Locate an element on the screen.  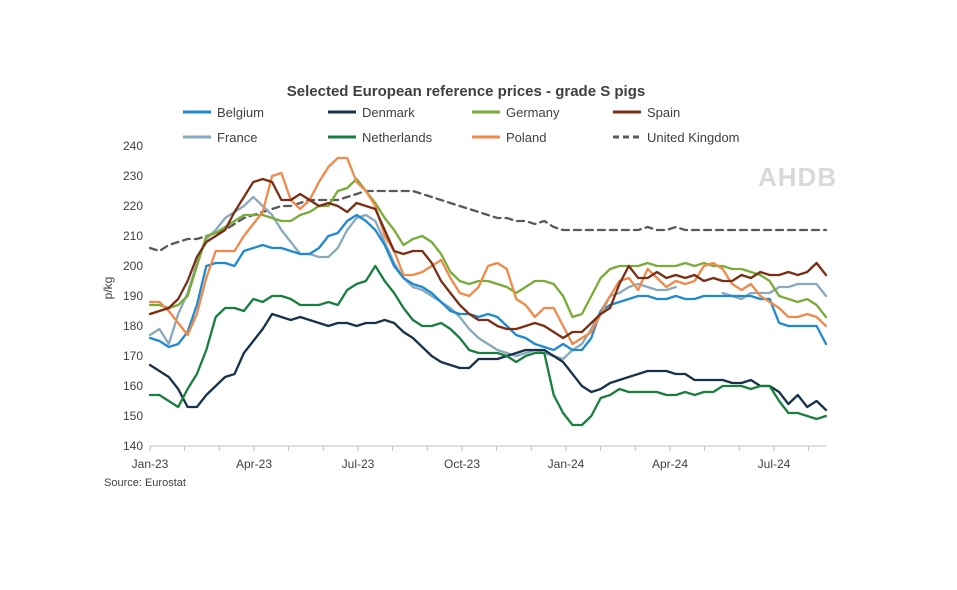
x-tick-label: Apr-23 is located at coordinates (254, 464).